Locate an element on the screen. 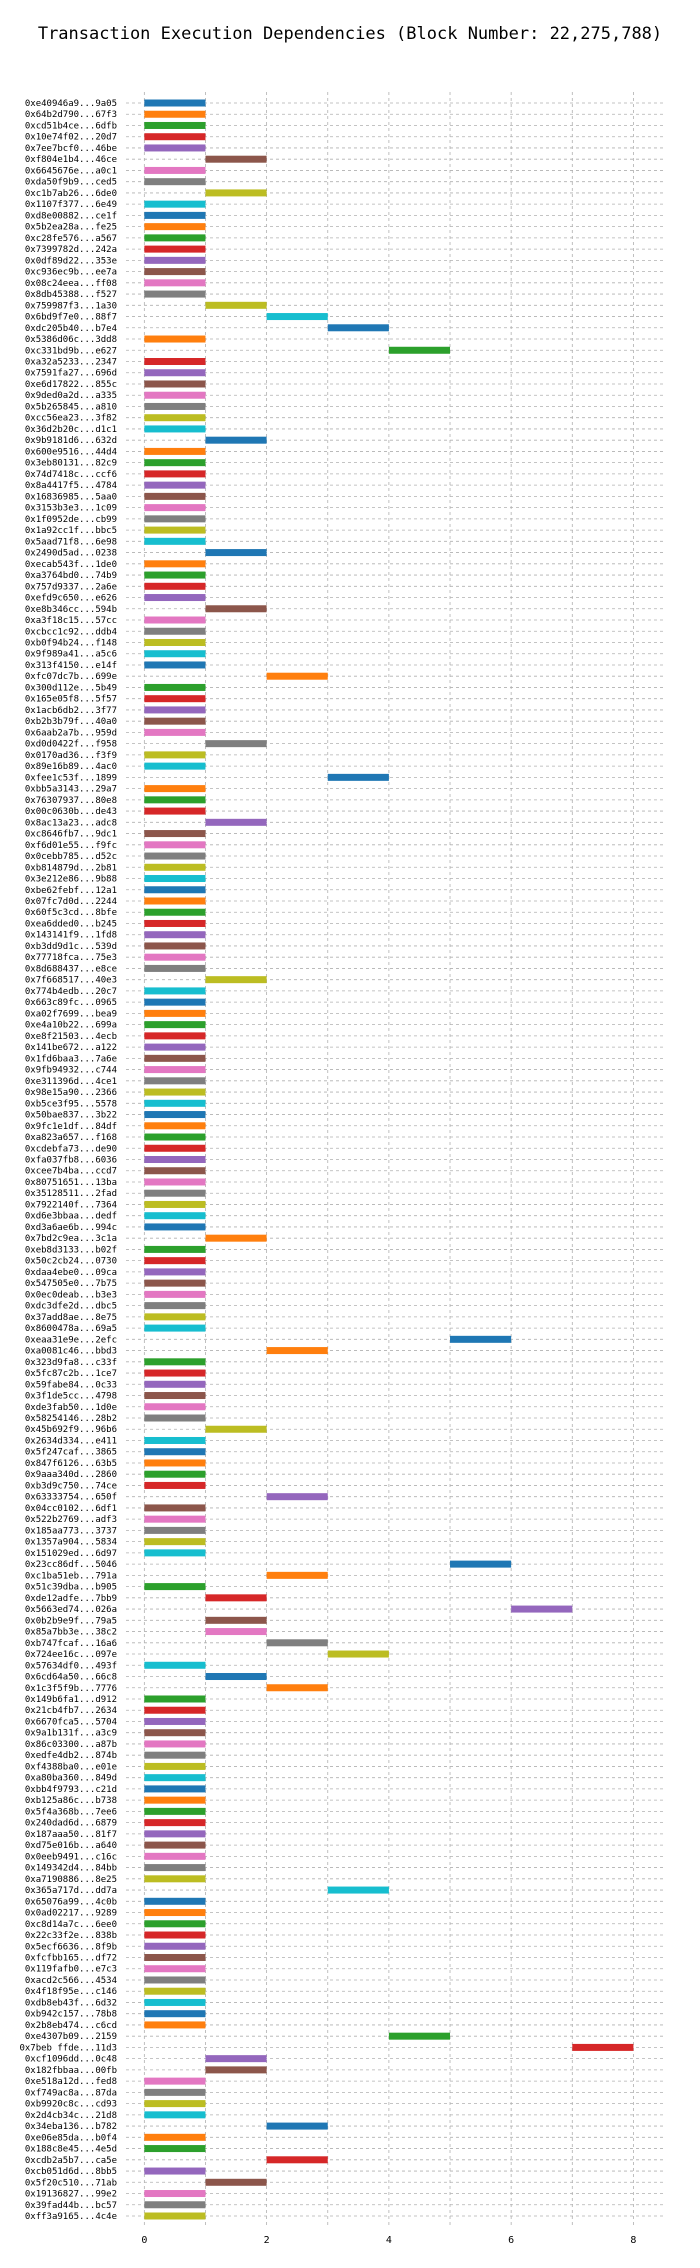 This screenshot has height=2268, width=700. y-tick-label: 0xd3a6ae6b...994c is located at coordinates (71, 1228).